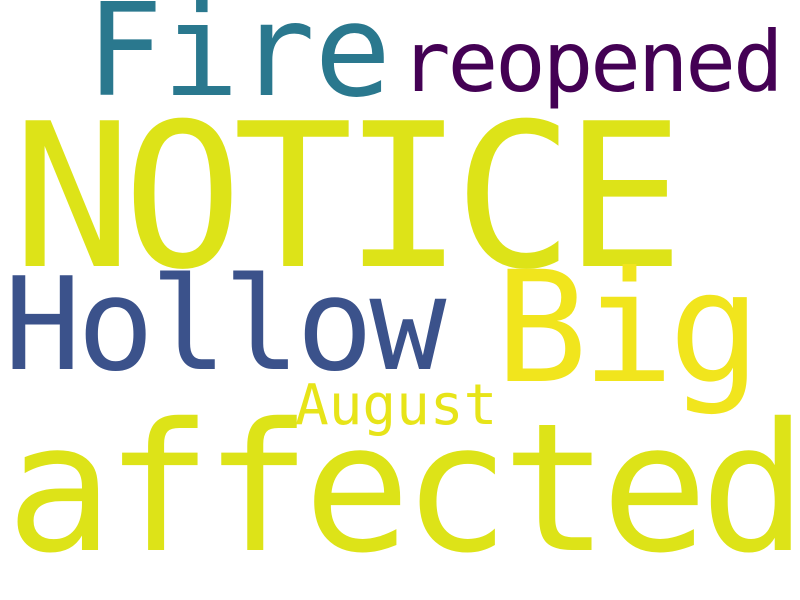 The image size is (800, 600). I want to click on word-august: August, so click(396, 405).